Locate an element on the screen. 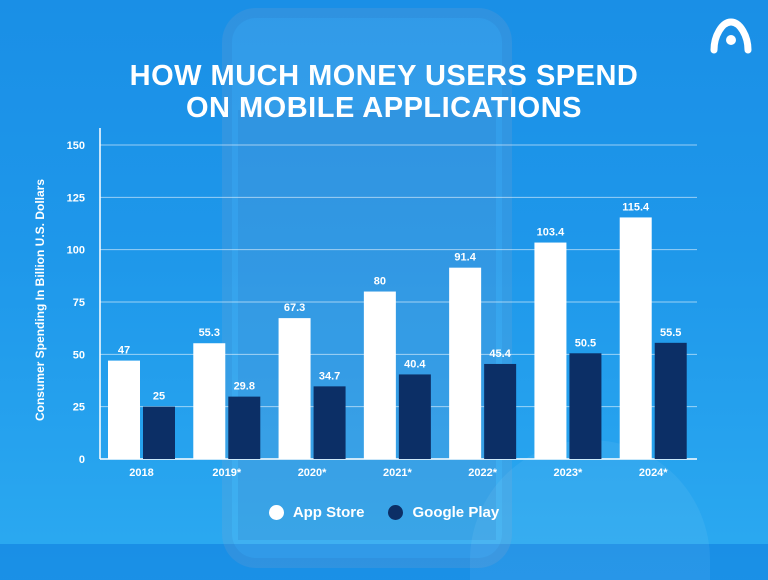 This screenshot has height=580, width=768. data-label: 67.3 is located at coordinates (294, 308).